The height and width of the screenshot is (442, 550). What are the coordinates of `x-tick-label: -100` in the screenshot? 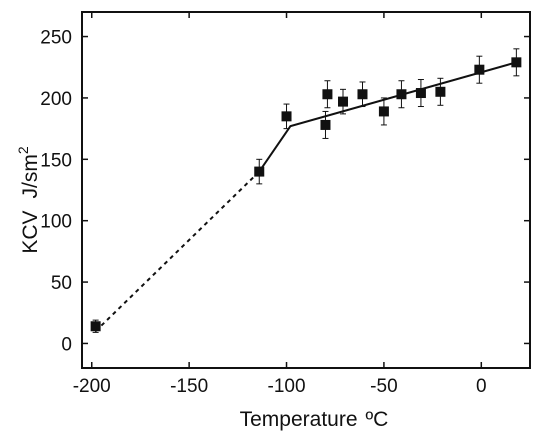 It's located at (287, 386).